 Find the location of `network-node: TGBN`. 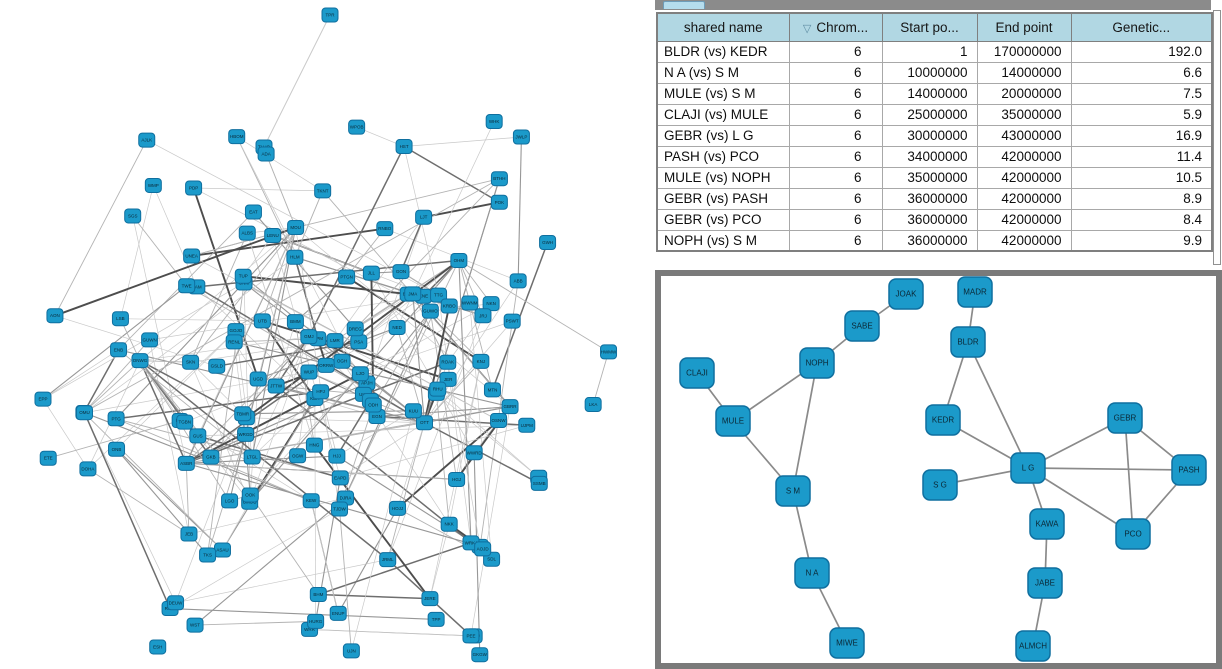

network-node: TGBN is located at coordinates (185, 422).